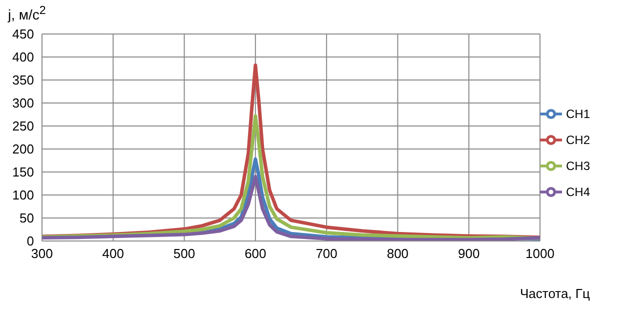 The image size is (618, 321). What do you see at coordinates (327, 254) in the screenshot?
I see `x-tick-label: 700` at bounding box center [327, 254].